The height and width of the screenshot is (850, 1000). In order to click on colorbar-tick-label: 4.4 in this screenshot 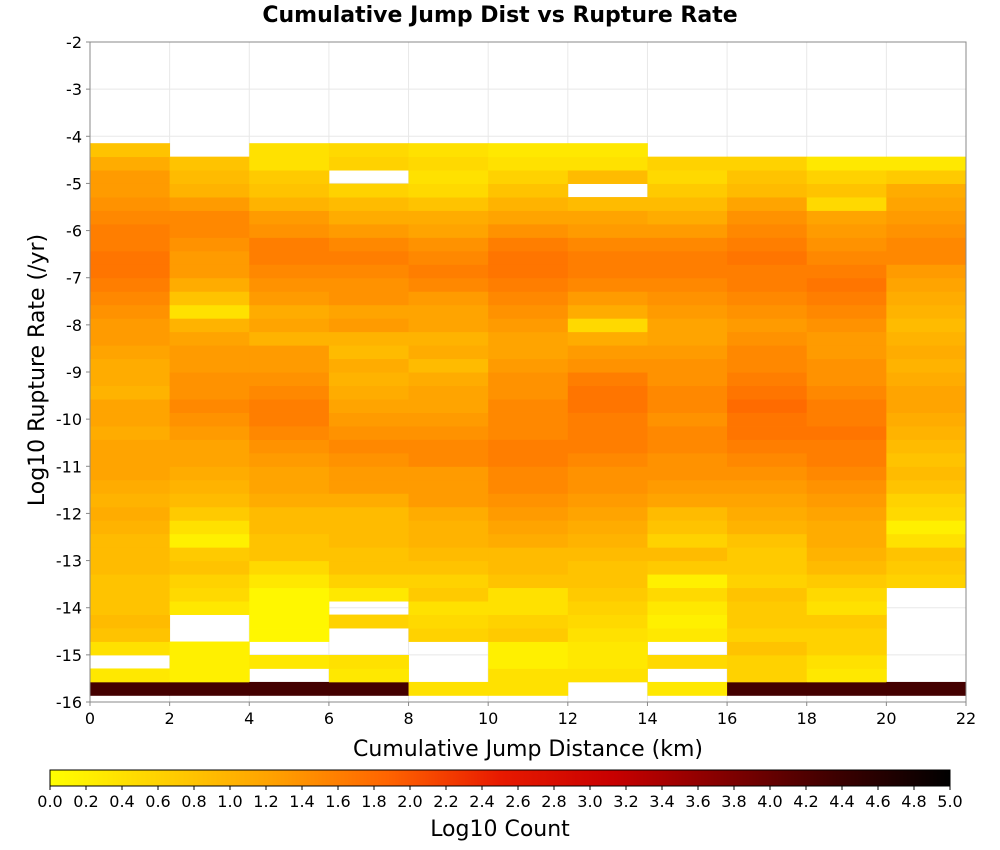, I will do `click(841, 801)`.